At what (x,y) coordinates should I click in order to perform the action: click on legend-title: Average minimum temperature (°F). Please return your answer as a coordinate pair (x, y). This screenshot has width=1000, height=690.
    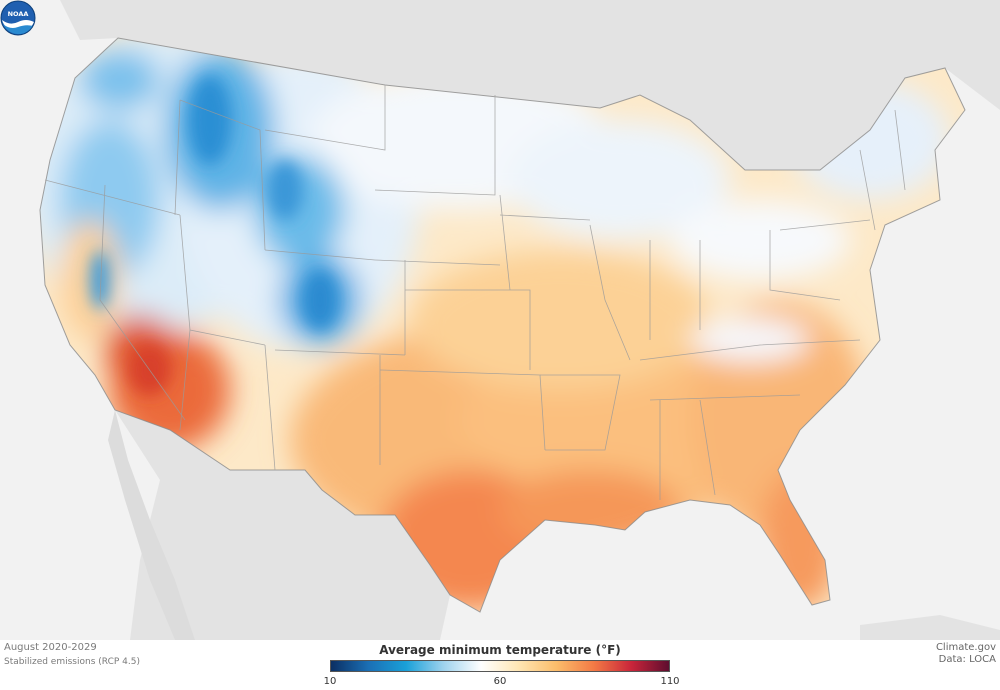
    Looking at the image, I should click on (500, 650).